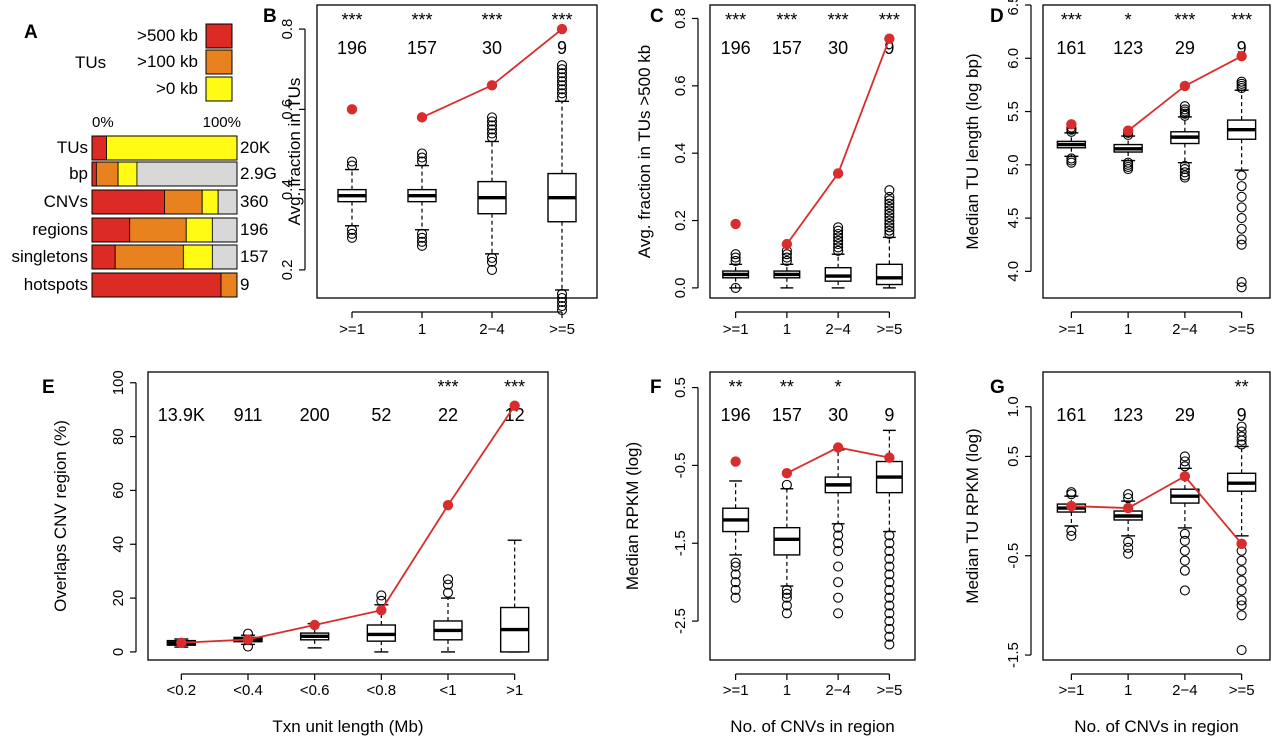 This screenshot has height=743, width=1280. I want to click on row-label: singletons, so click(49, 256).